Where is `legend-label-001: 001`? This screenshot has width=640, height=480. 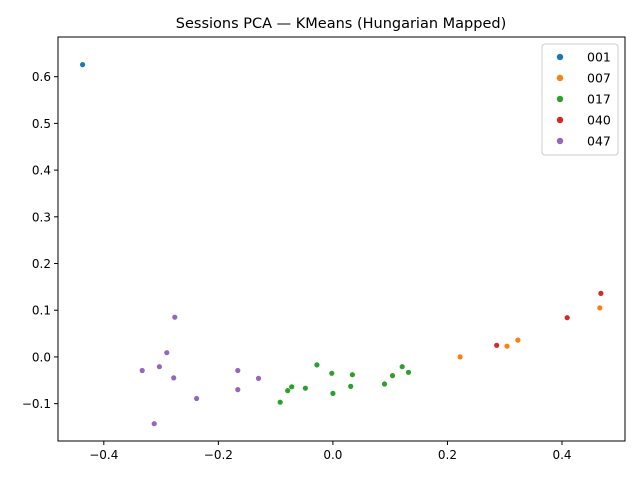
legend-label-001: 001 is located at coordinates (599, 57).